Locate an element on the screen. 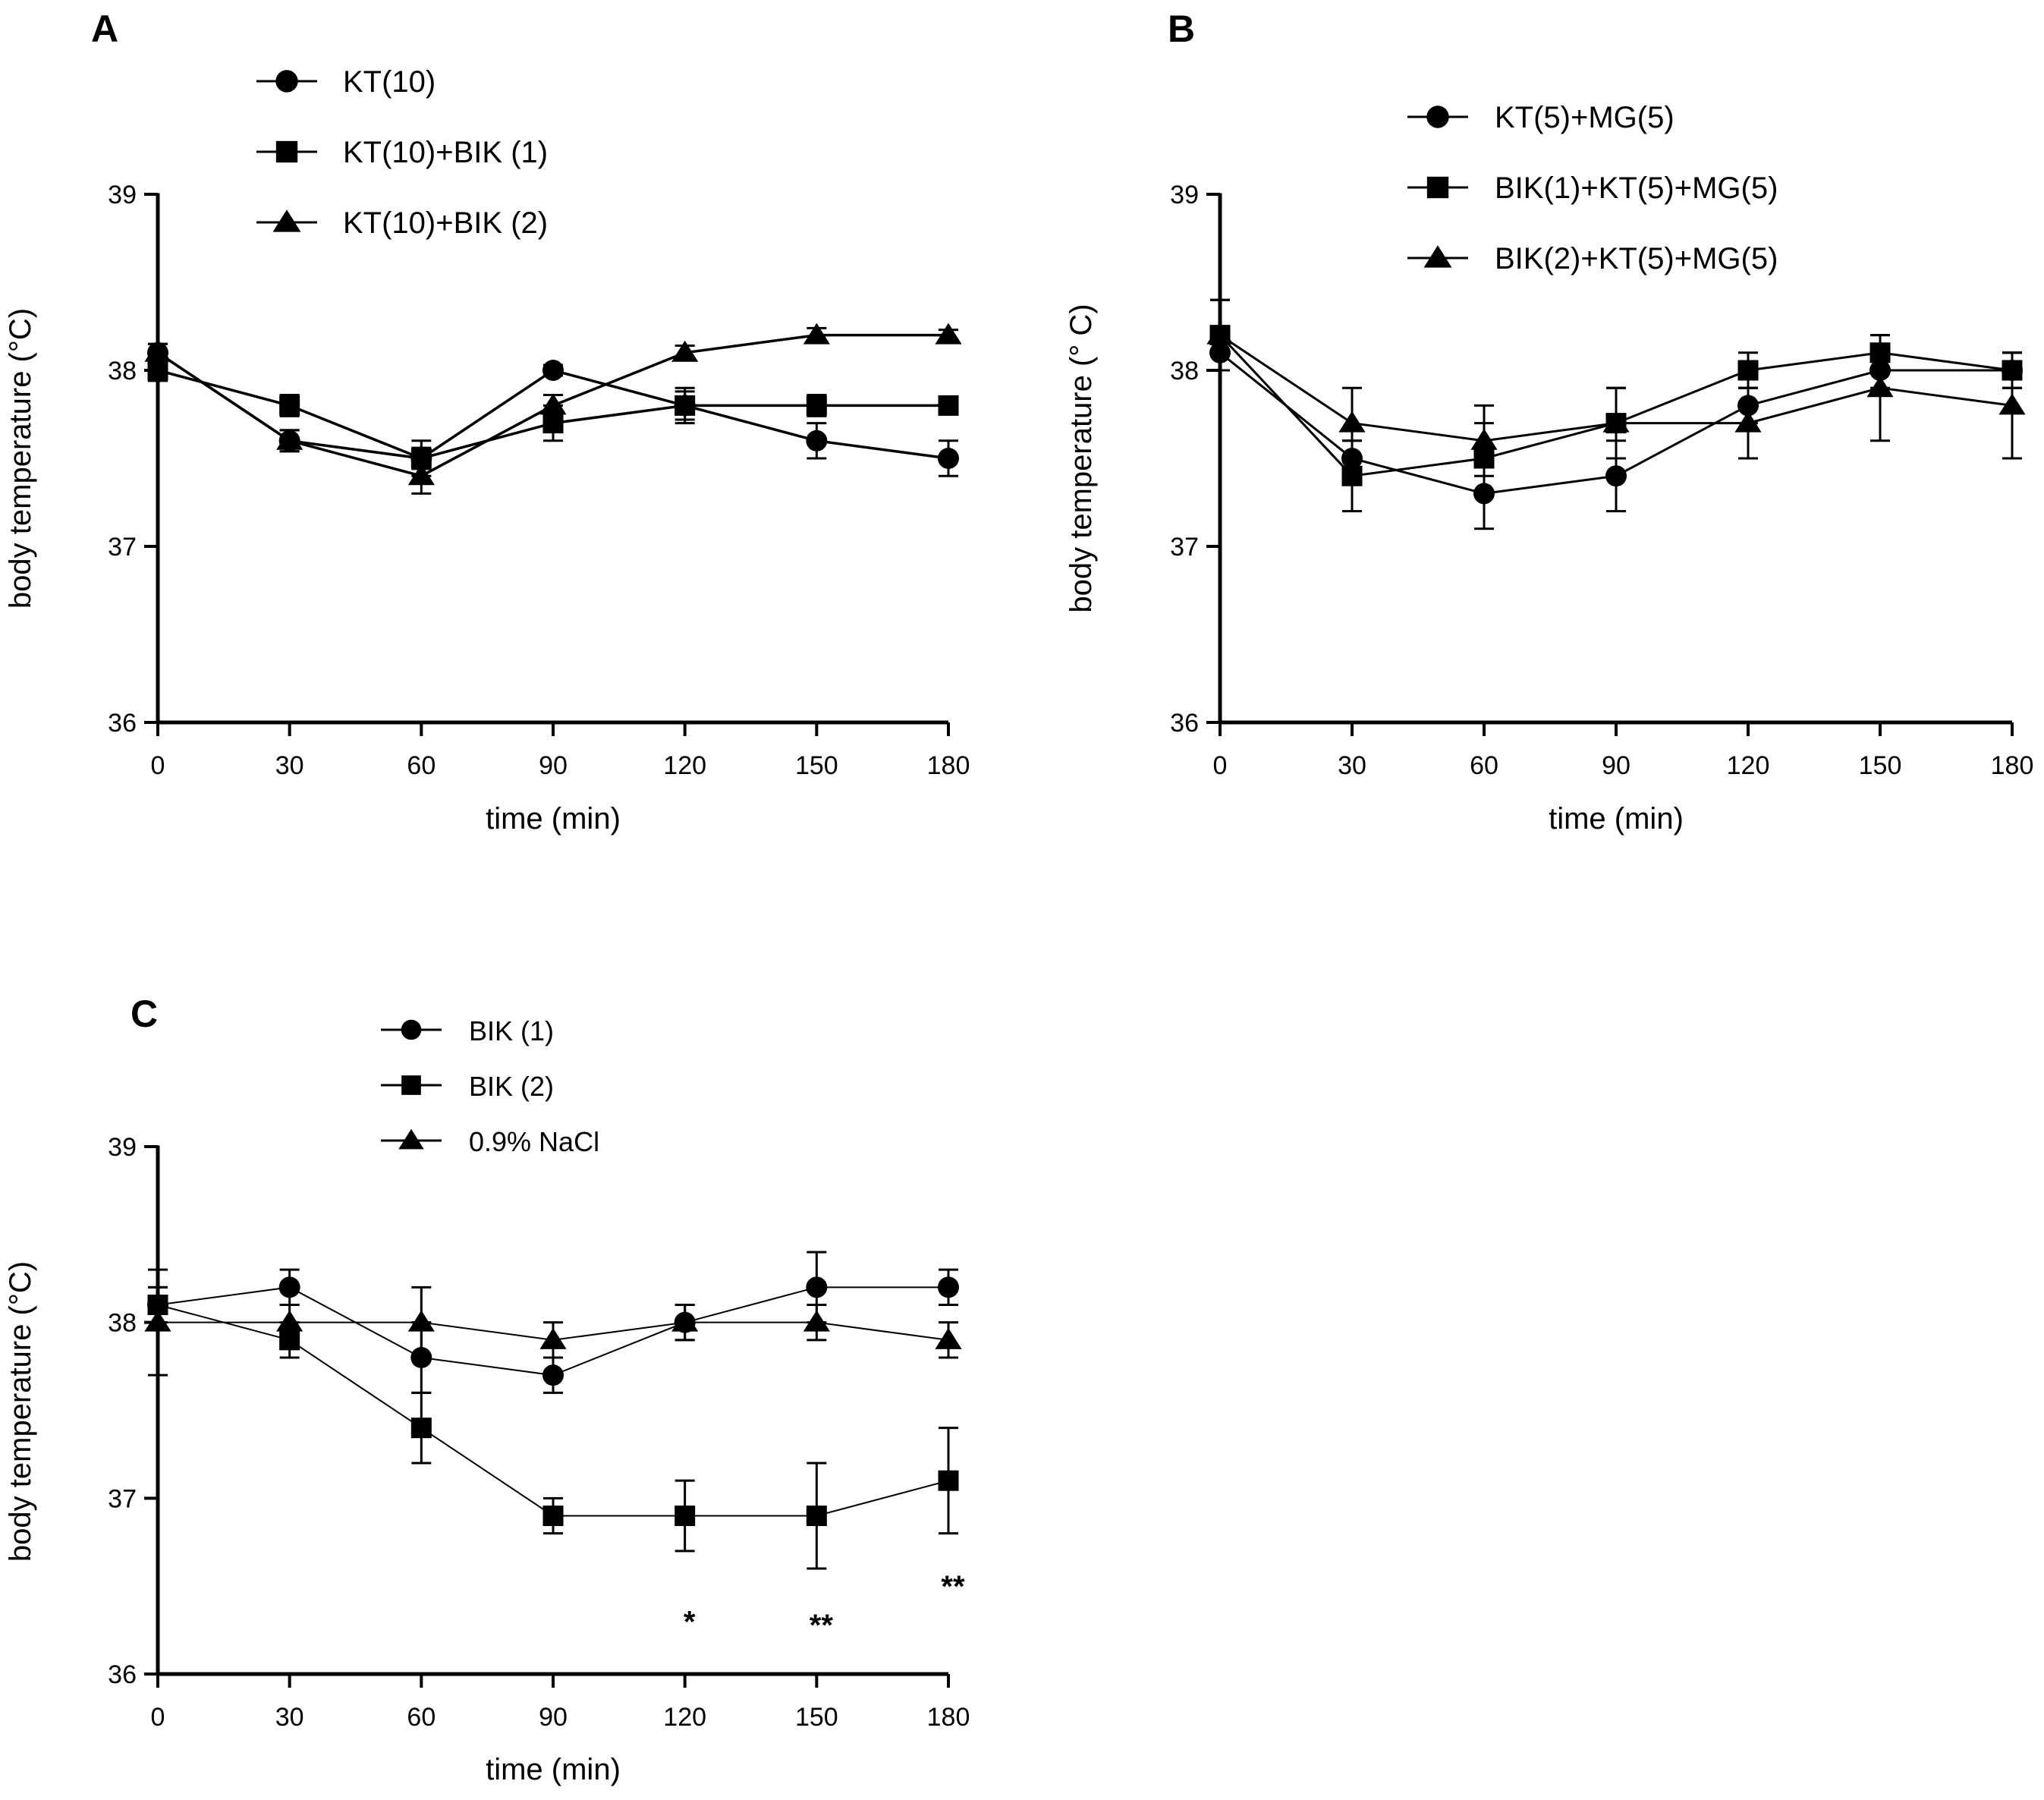  panel-letter: A is located at coordinates (105, 29).